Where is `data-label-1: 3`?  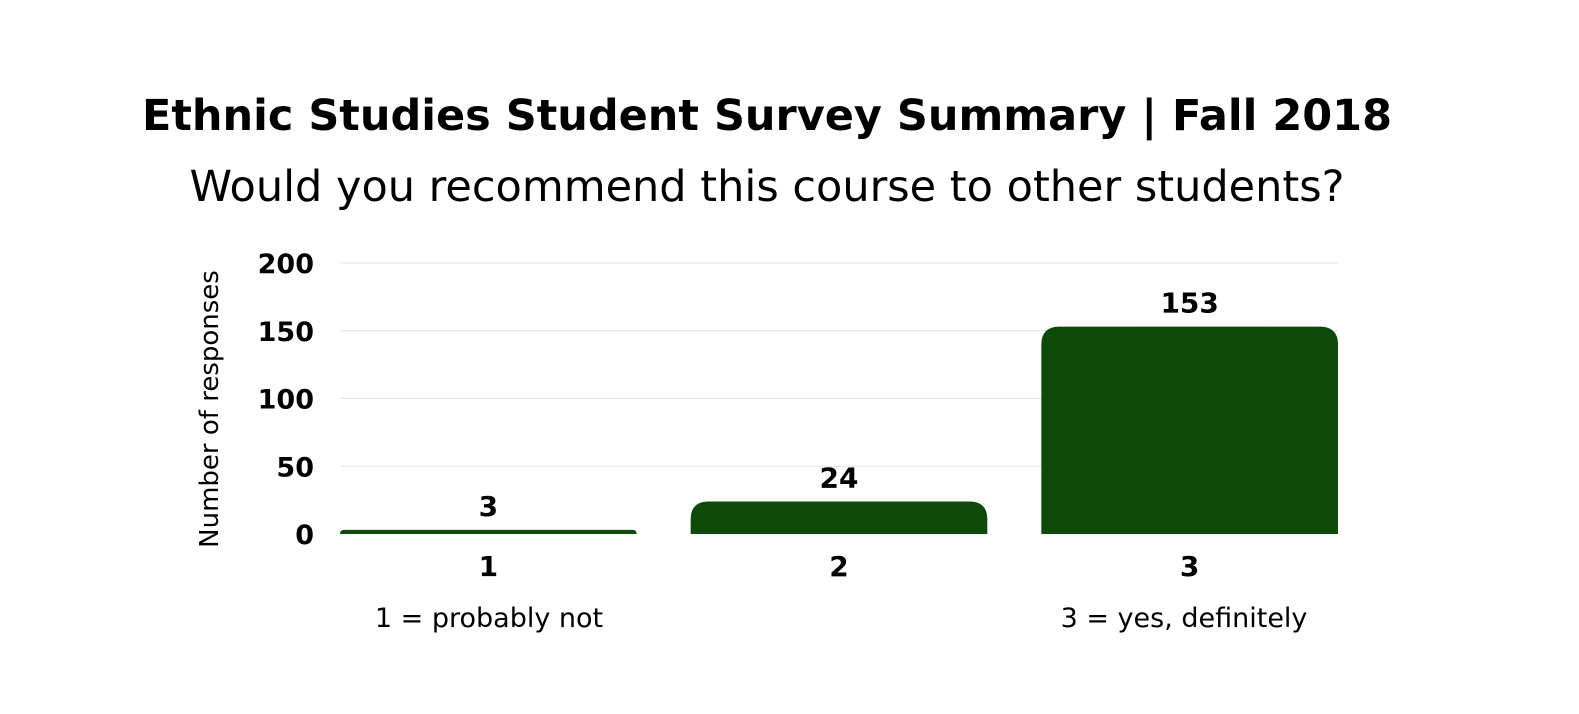 data-label-1: 3 is located at coordinates (488, 506).